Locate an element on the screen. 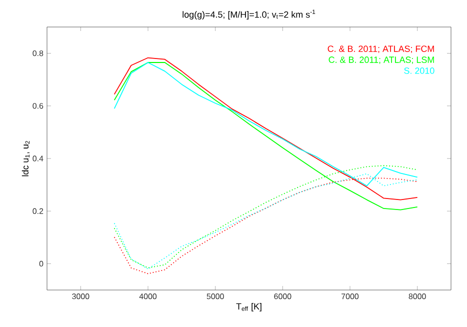 This screenshot has height=327, width=467. y-axis-title: ldc u$_{1}$, u$_{2}$ is located at coordinates (26, 158).